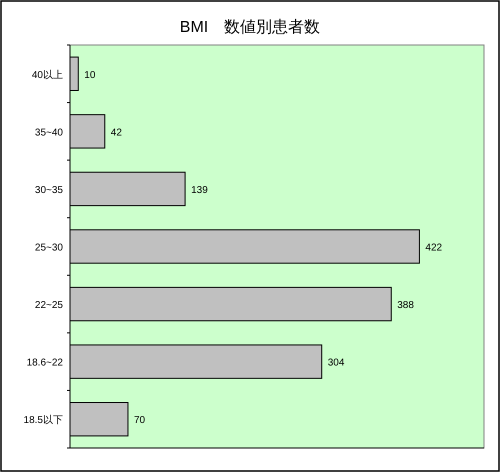  I want to click on data-label: 42, so click(116, 132).